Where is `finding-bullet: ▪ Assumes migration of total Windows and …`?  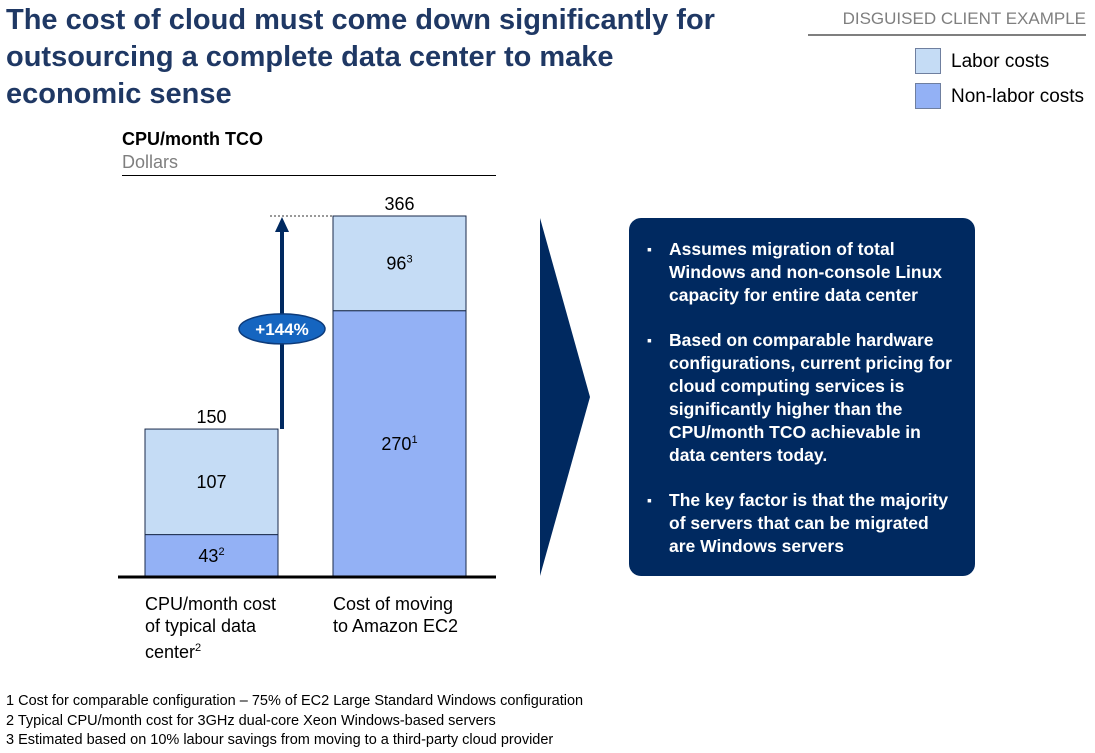
finding-bullet: ▪ Assumes migration of total Windows and … is located at coordinates (800, 272).